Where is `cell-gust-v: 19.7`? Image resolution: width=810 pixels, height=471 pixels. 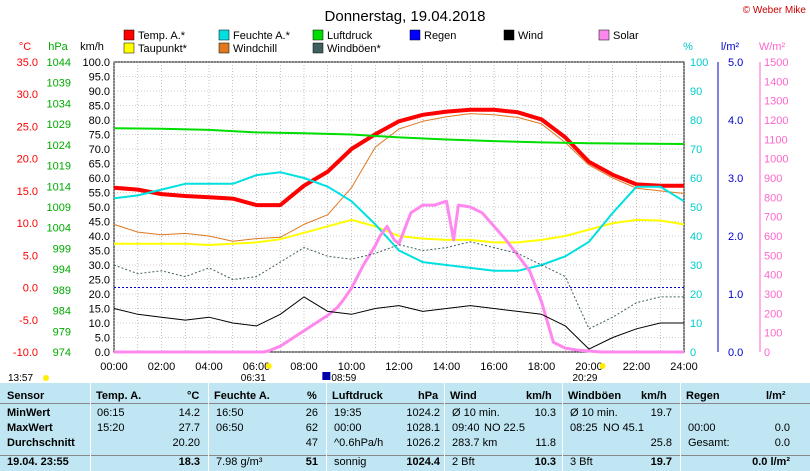 cell-gust-v: 19.7 is located at coordinates (661, 413).